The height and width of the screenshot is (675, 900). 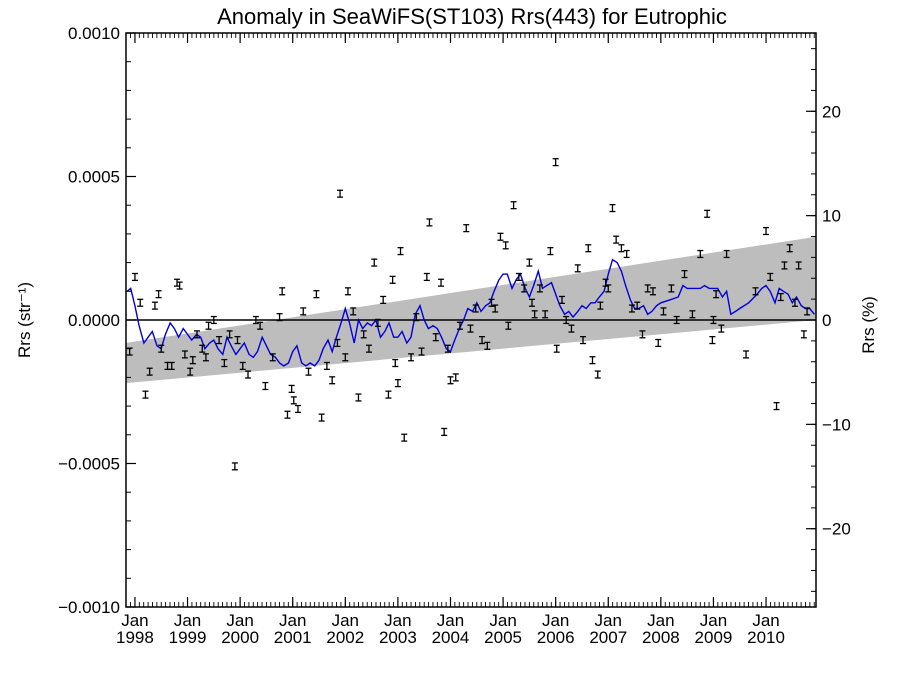 I want to click on right-axis-label: Rrs (%), so click(x=868, y=325).